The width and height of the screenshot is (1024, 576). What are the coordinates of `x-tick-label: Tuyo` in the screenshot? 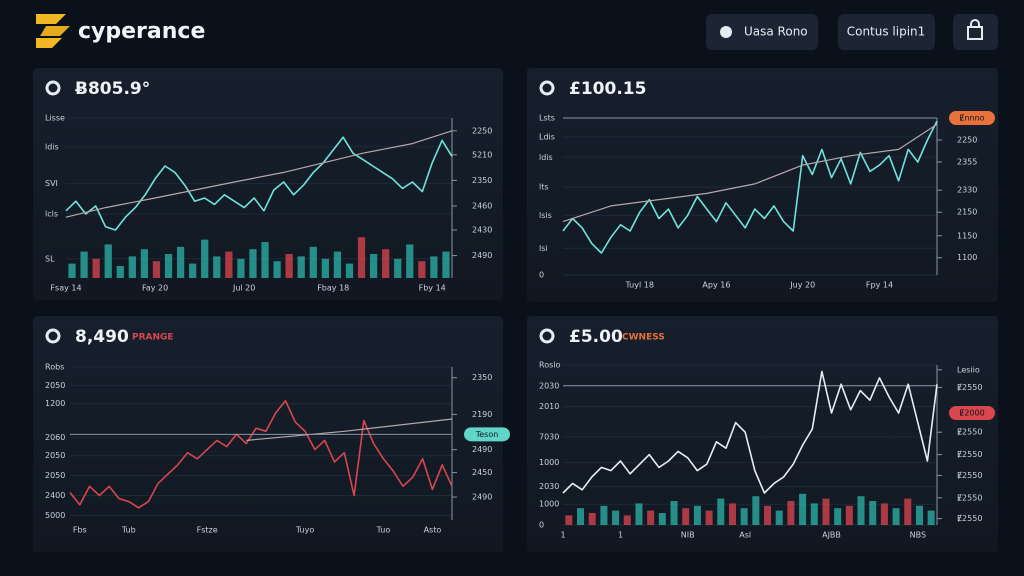 It's located at (304, 530).